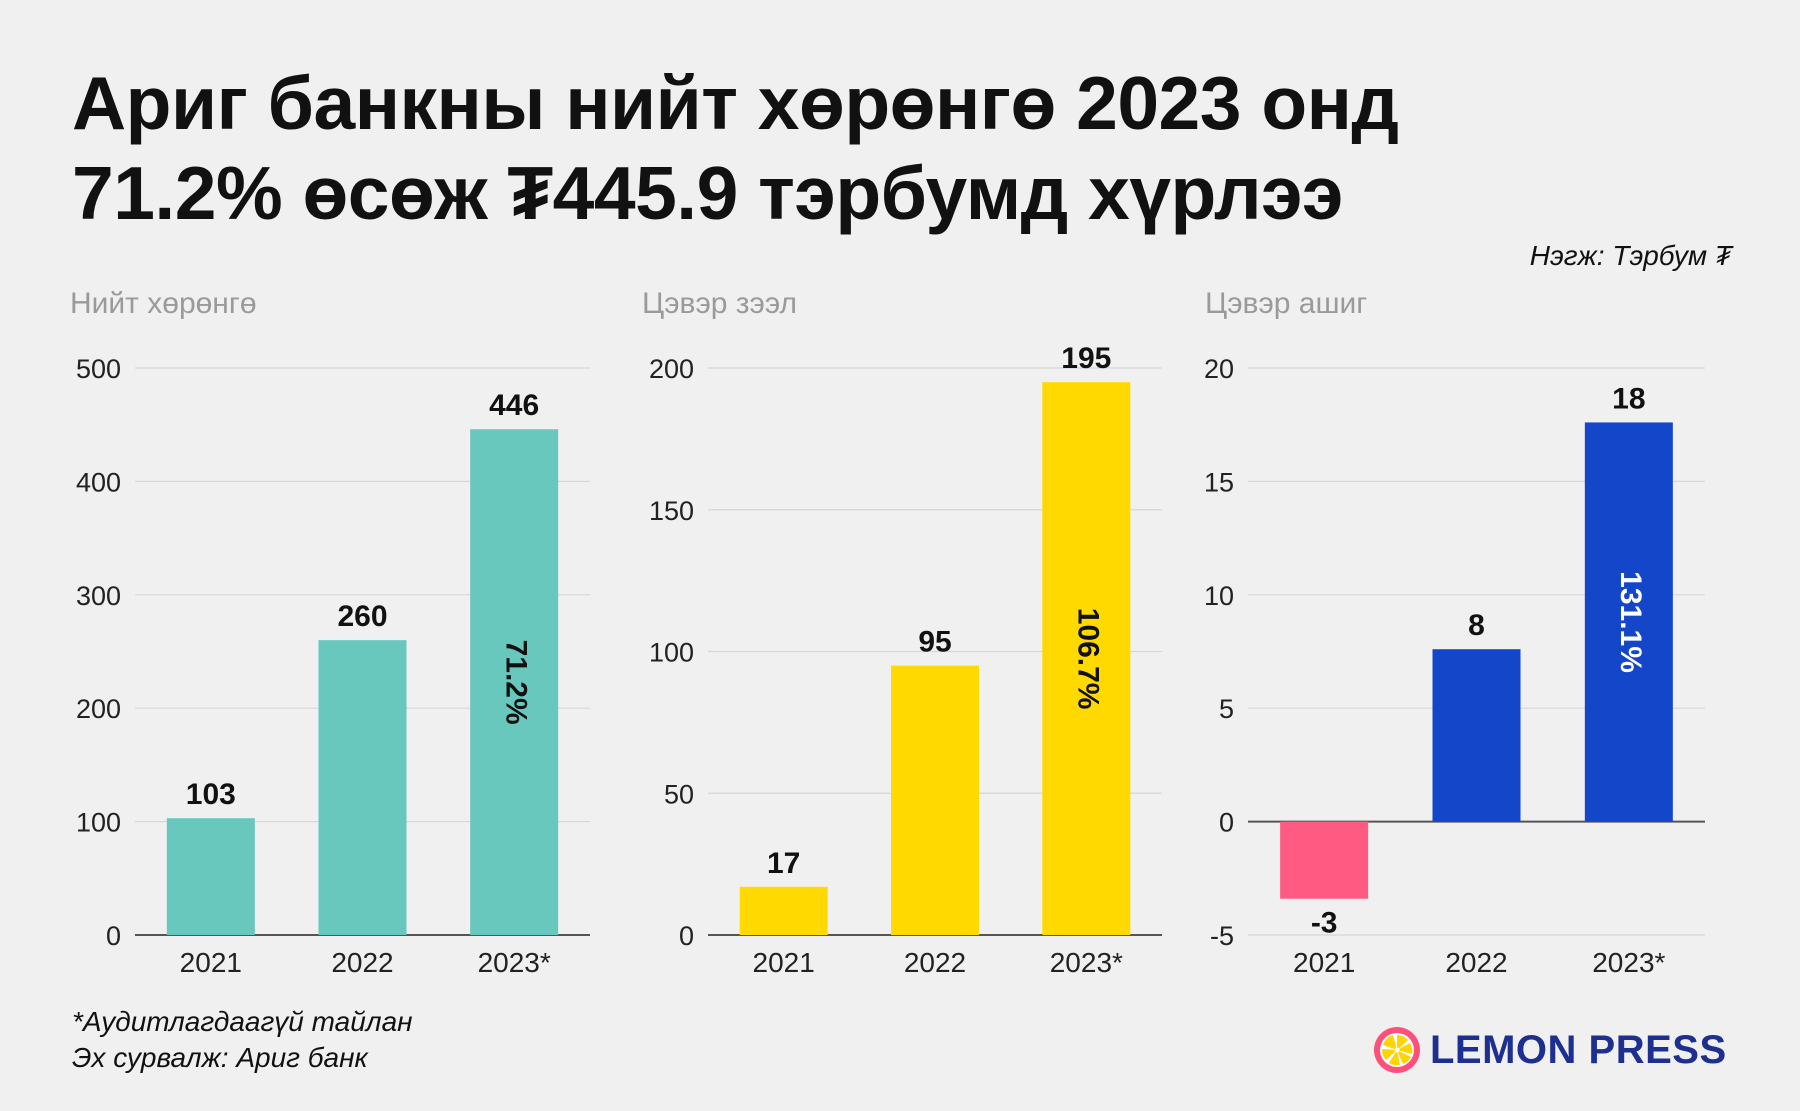  What do you see at coordinates (163, 303) in the screenshot?
I see `chart-subtitle: Нийт хөрөнгө` at bounding box center [163, 303].